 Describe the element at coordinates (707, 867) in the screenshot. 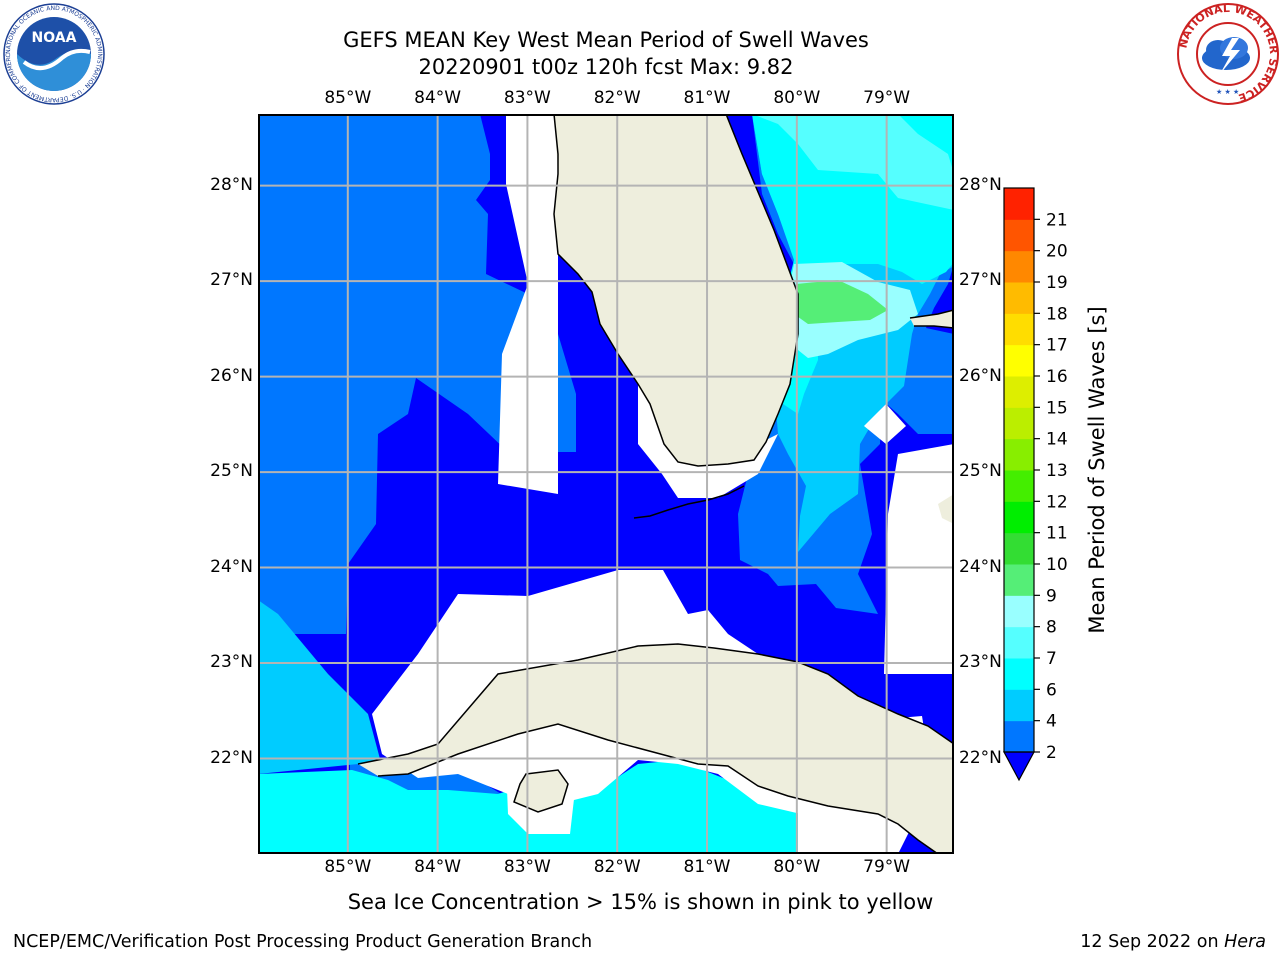

I see `lon-tick-label-bottom: 81°W` at that location.